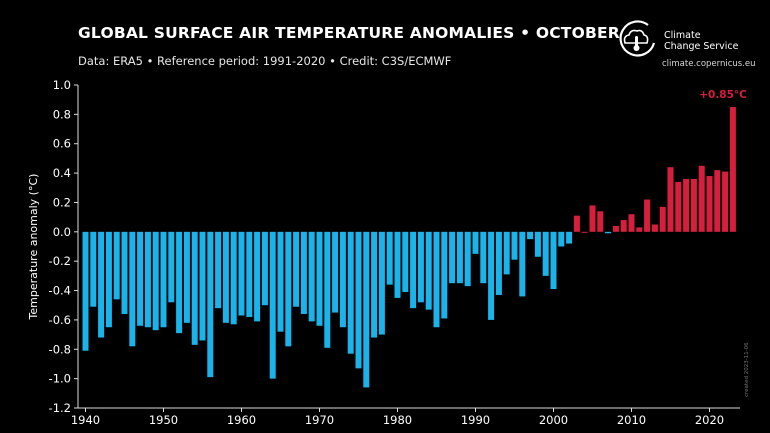 The image size is (770, 433). Describe the element at coordinates (506, 253) in the screenshot. I see `bar-1994` at that location.